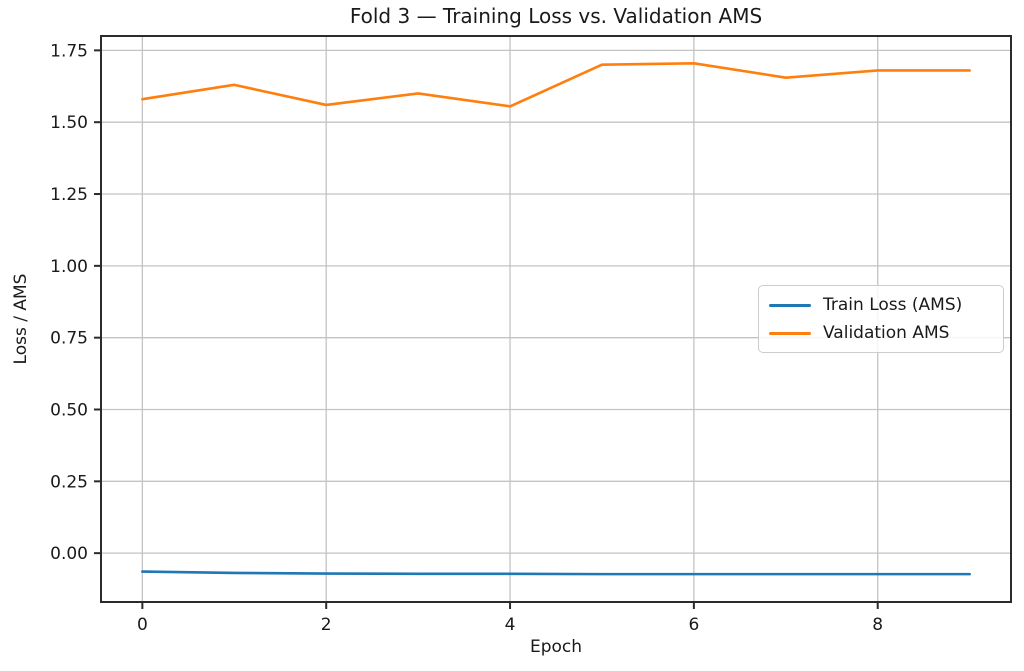  I want to click on y-tick-label: 0.00, so click(69, 554).